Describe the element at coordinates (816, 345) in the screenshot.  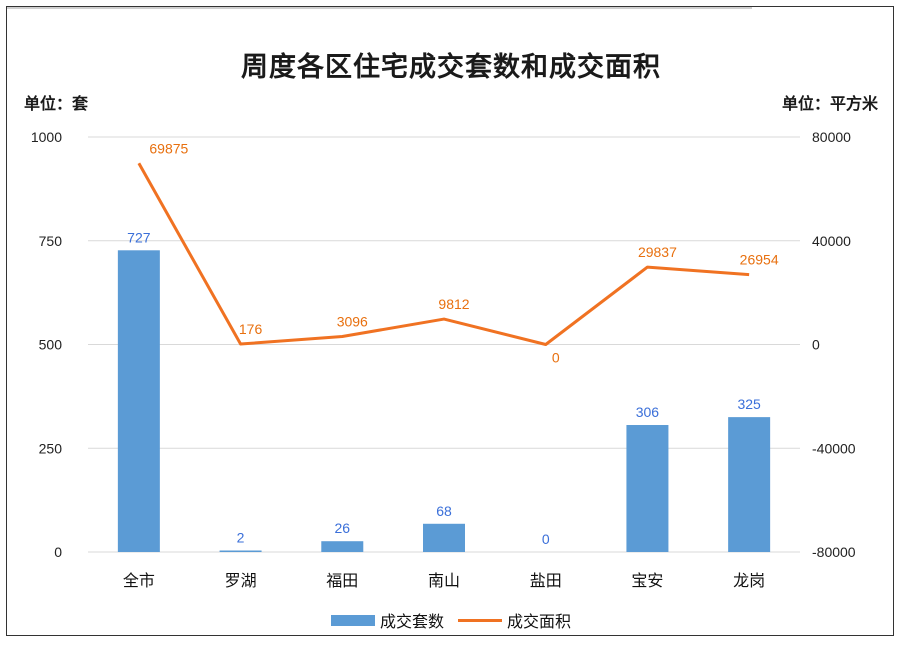
I see `right-axis-tick-label: 0` at that location.